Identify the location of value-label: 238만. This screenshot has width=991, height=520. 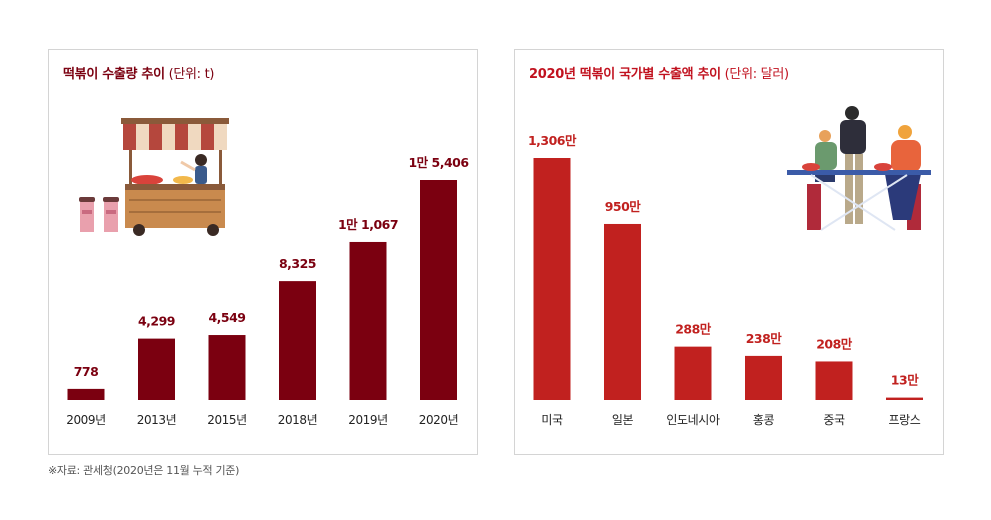
(764, 338).